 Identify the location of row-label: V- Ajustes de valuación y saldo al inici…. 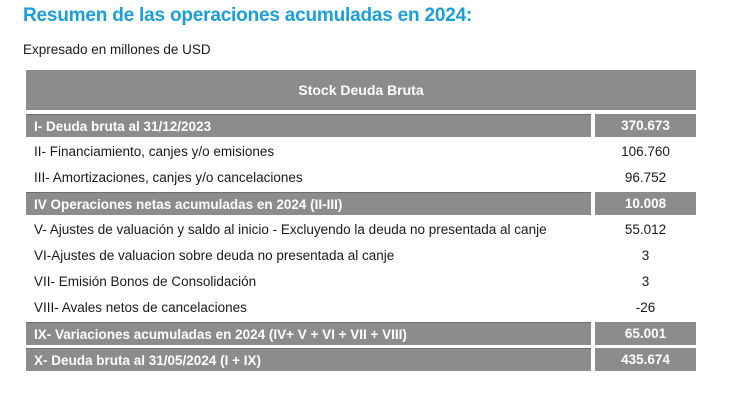
(290, 229).